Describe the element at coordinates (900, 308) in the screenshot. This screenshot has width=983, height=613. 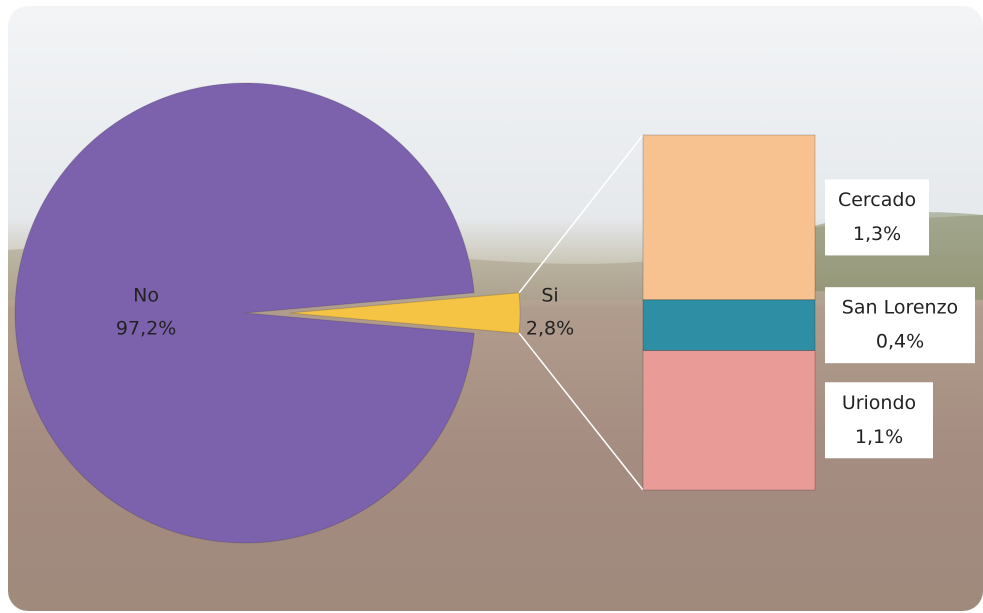
I see `breakdown-label: San Lorenzo` at that location.